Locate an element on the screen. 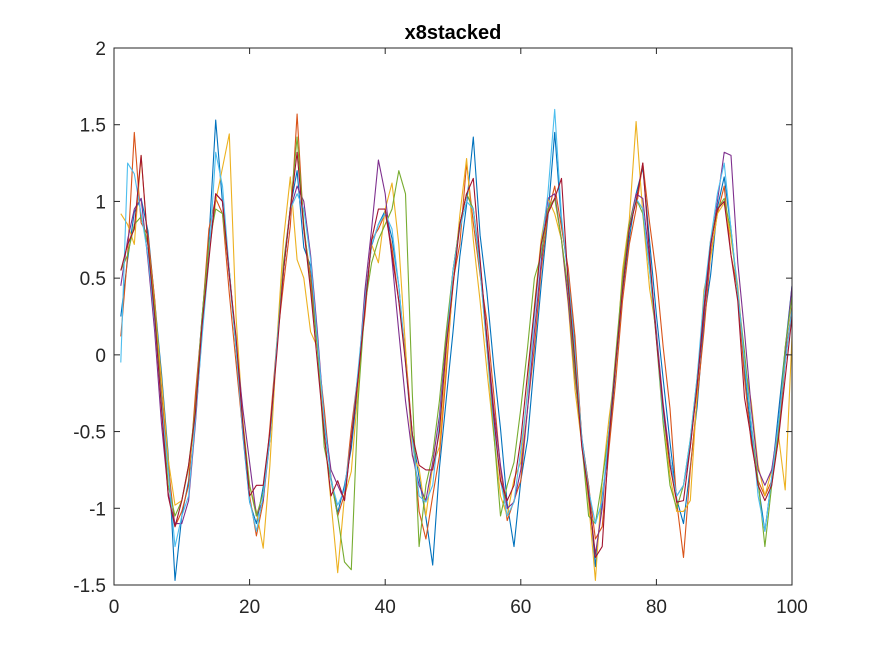 The image size is (875, 656). y-tick-label: 1 is located at coordinates (100, 202).